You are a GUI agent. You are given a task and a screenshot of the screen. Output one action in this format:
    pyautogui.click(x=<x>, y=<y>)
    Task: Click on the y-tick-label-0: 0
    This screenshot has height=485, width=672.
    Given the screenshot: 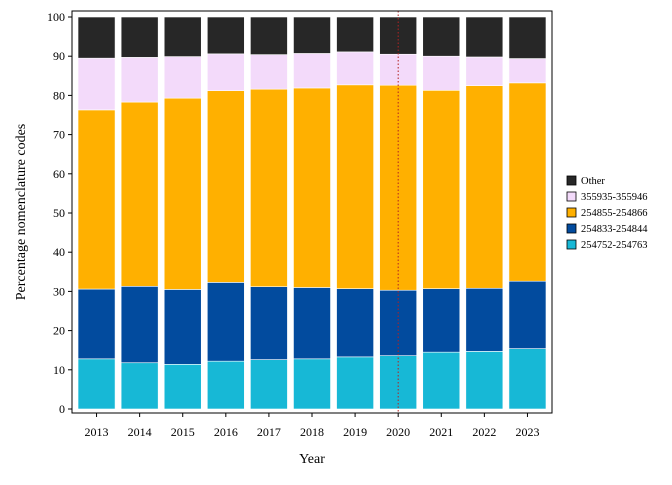 What is the action you would take?
    pyautogui.click(x=62, y=409)
    